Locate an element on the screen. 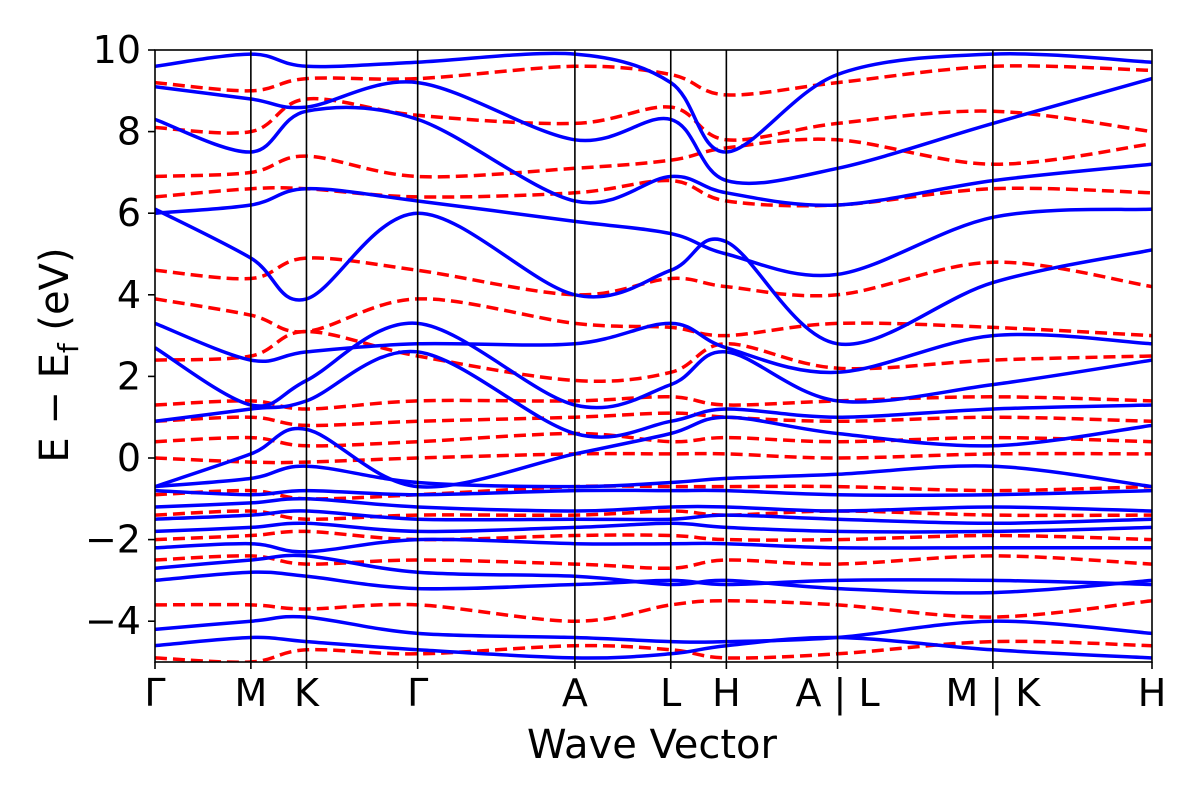  band-line-a11 is located at coordinates (653, 452).